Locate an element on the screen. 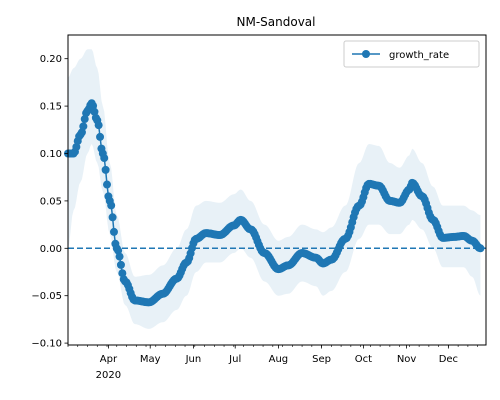  y-tick-label: −0.05 is located at coordinates (46, 296).